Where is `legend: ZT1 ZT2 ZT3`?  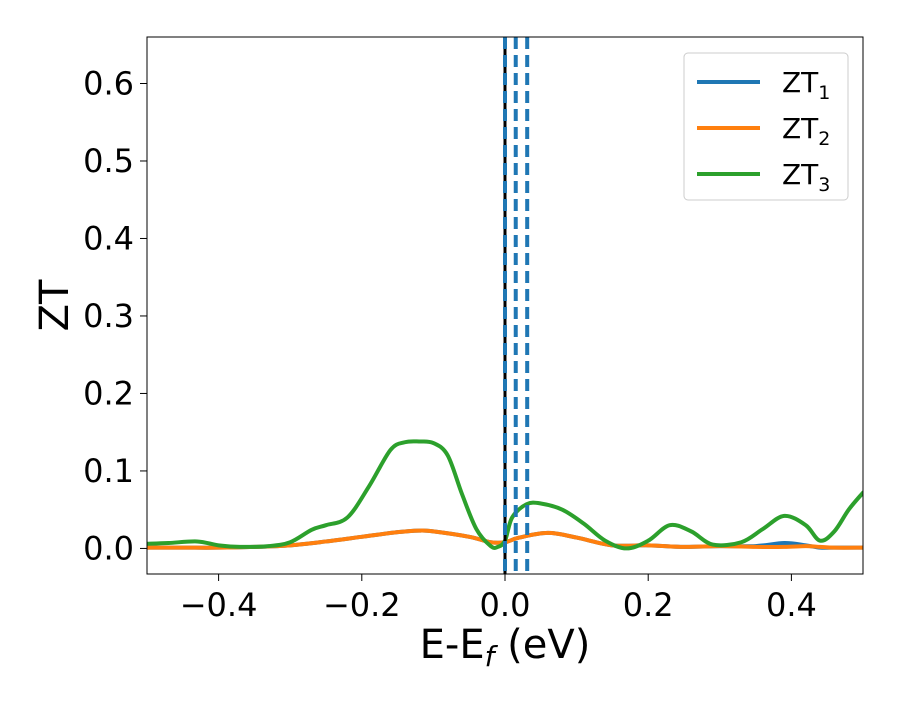
legend: ZT1 ZT2 ZT3 is located at coordinates (766, 126).